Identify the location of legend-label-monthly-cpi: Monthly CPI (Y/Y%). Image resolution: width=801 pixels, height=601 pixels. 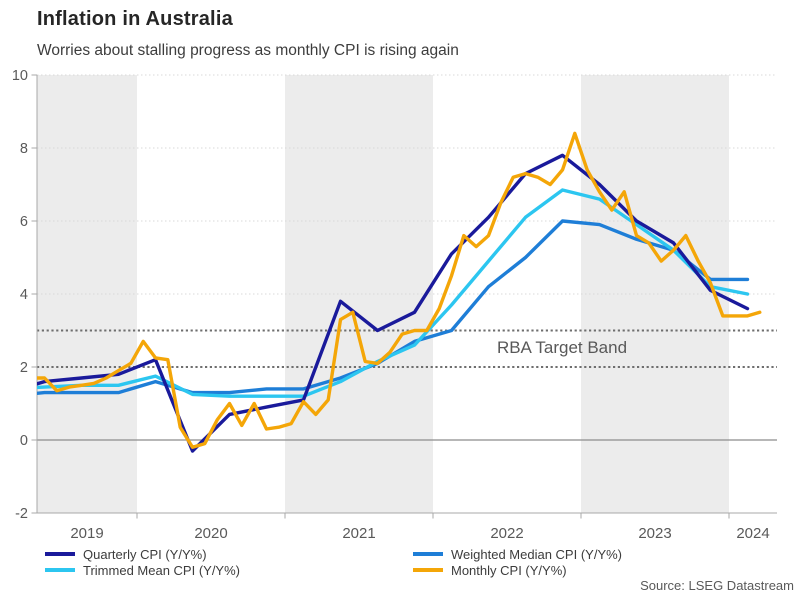
(509, 570).